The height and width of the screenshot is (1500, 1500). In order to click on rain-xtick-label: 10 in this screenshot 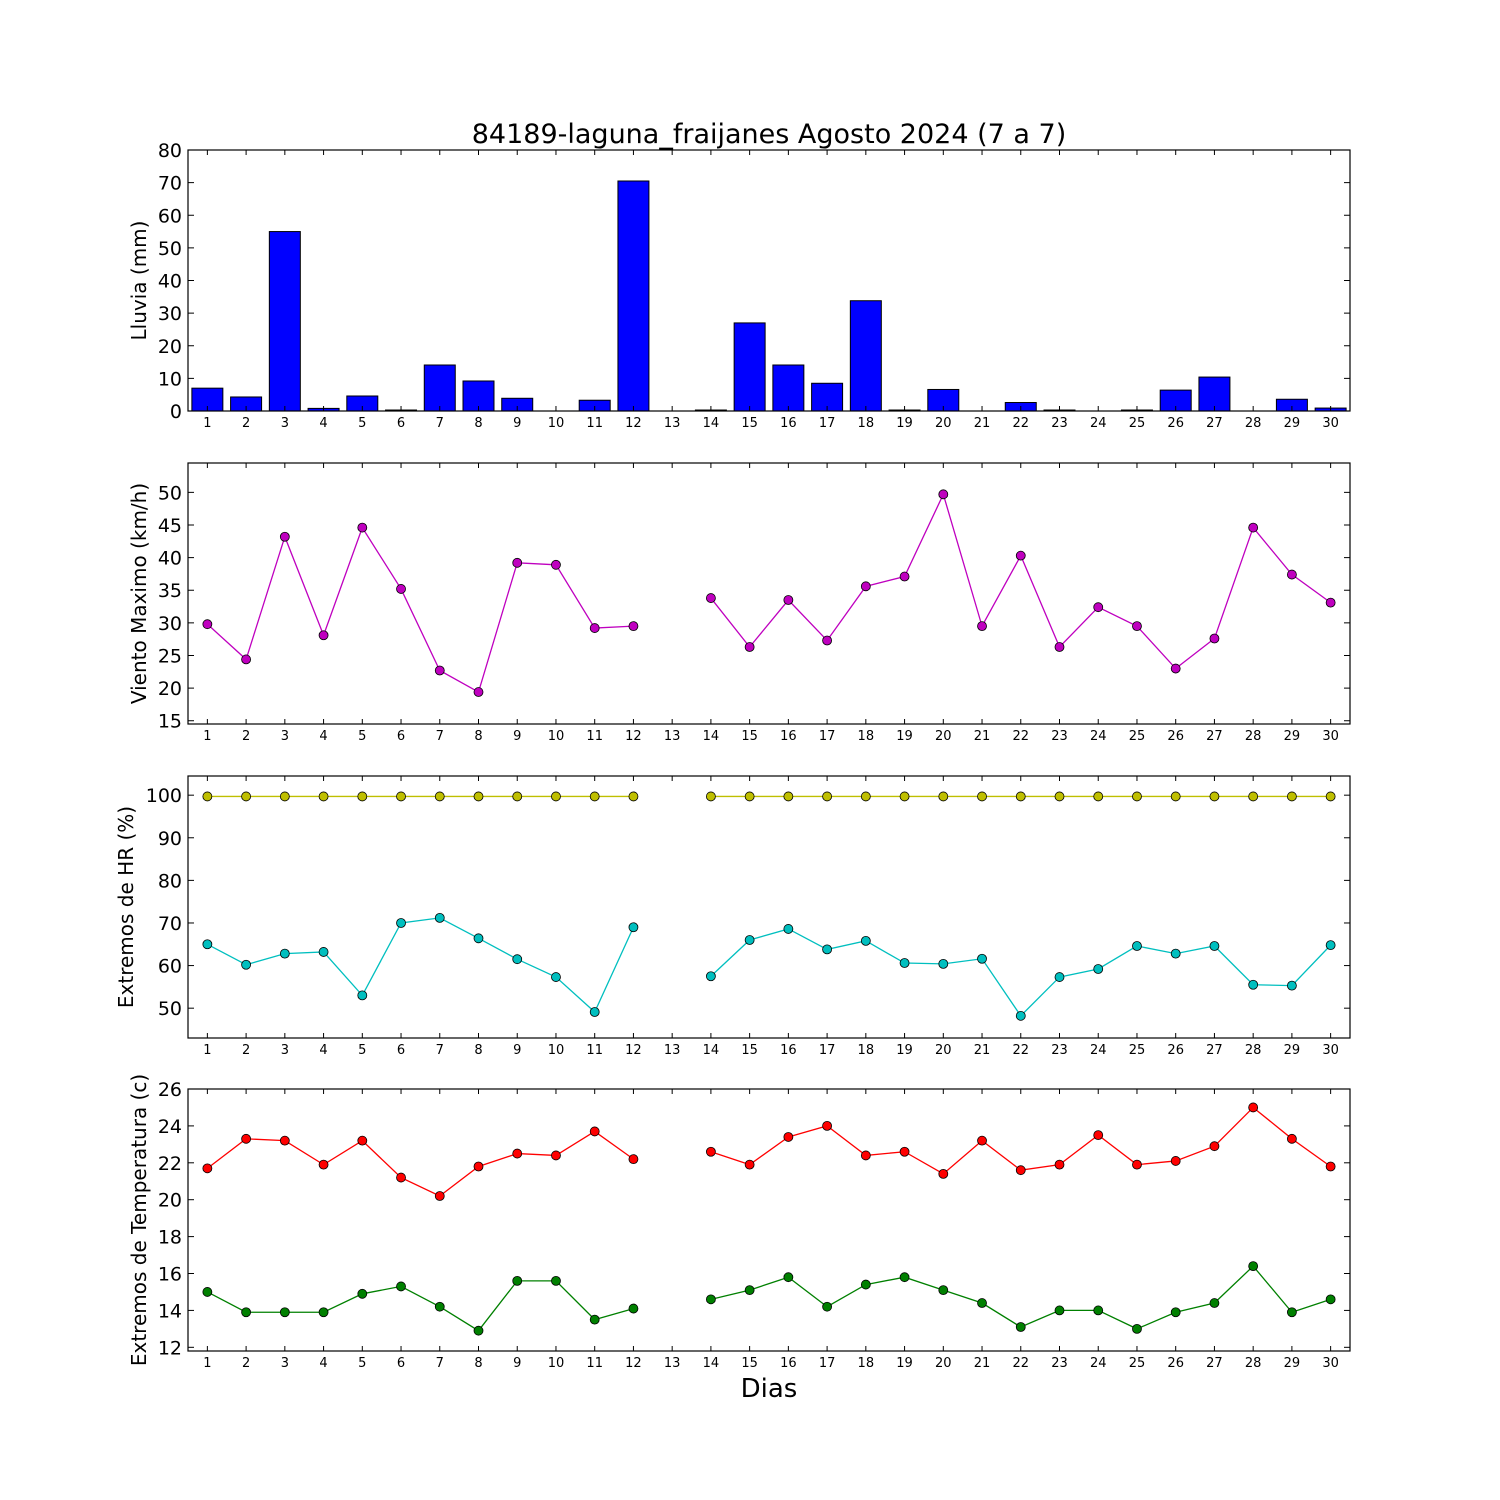, I will do `click(556, 423)`.